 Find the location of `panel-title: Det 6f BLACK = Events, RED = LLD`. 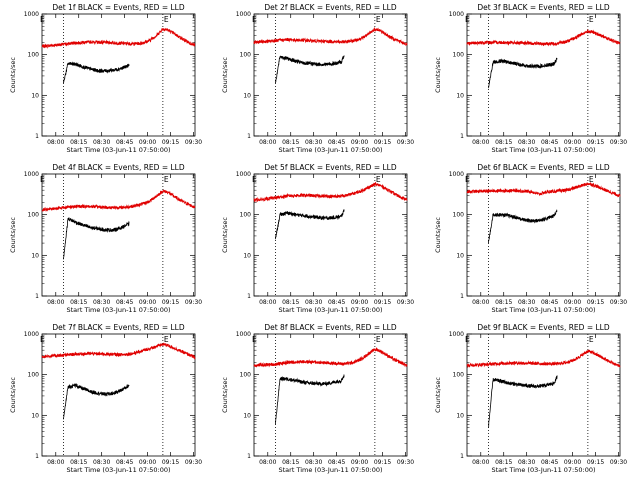

panel-title: Det 6f BLACK = Events, RED = LLD is located at coordinates (543, 167).